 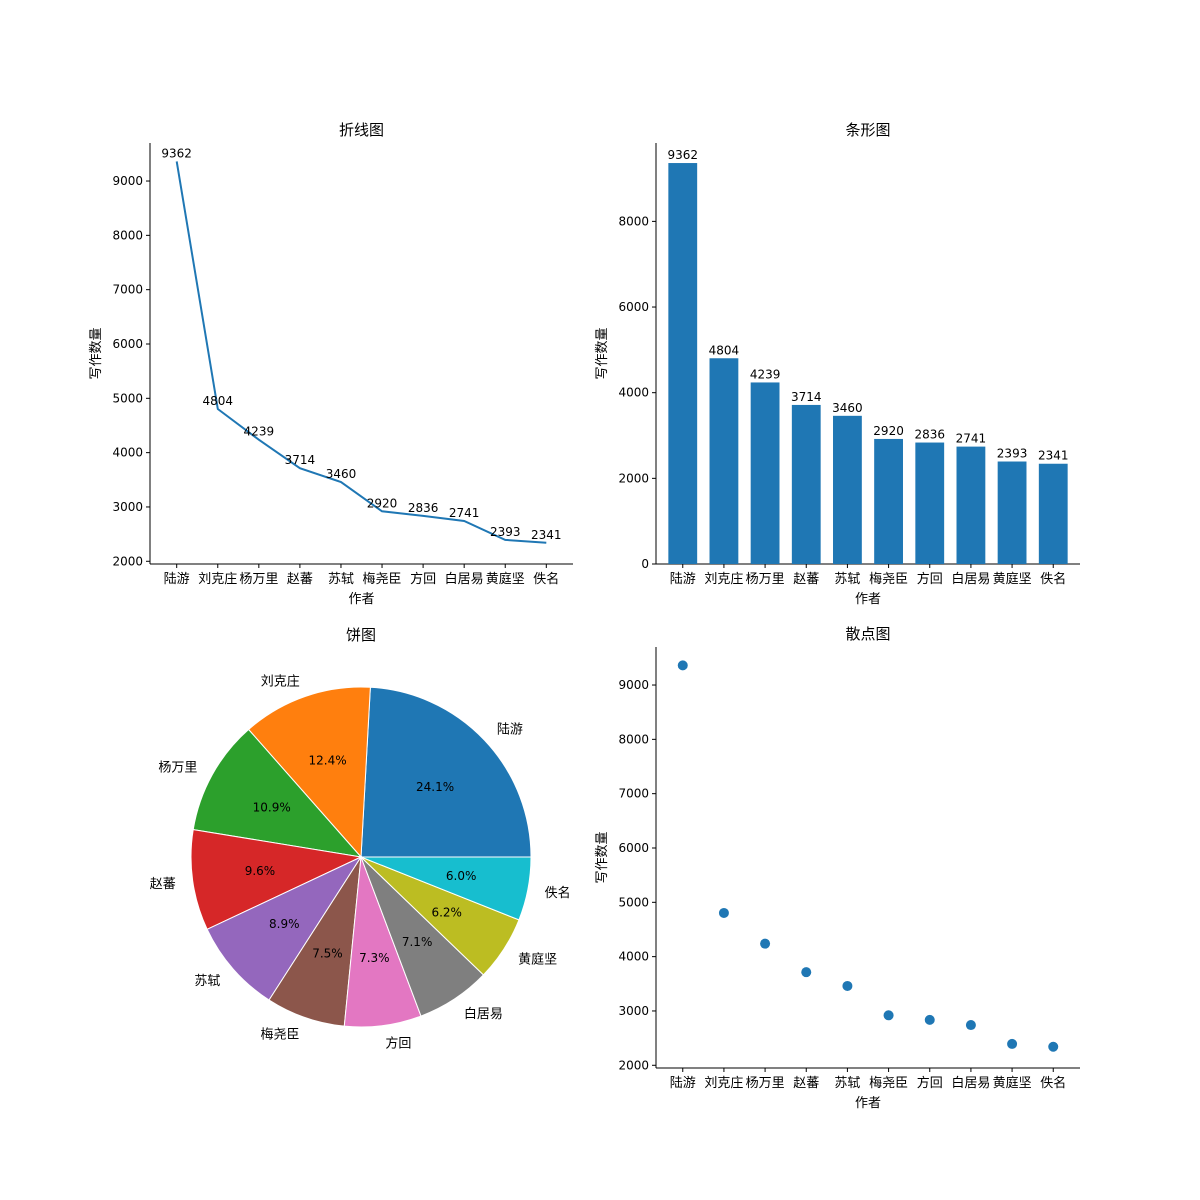 What do you see at coordinates (868, 1103) in the screenshot?
I see `x-axis-label: 作者` at bounding box center [868, 1103].